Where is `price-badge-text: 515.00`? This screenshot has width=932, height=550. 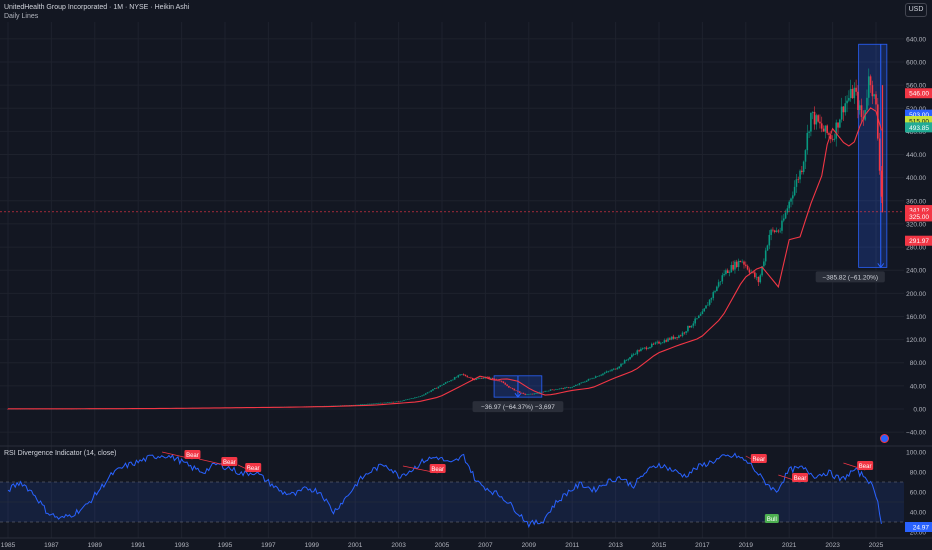 price-badge-text: 515.00 is located at coordinates (919, 121).